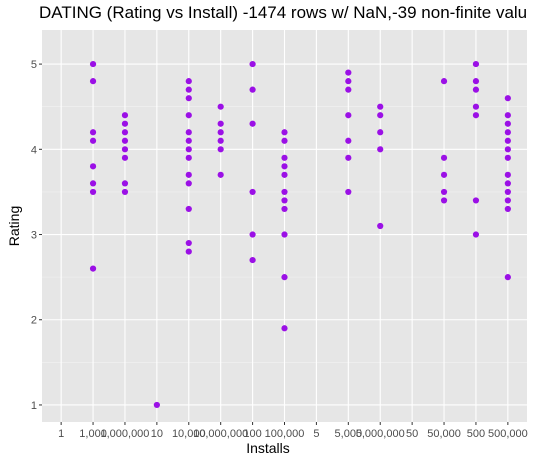  What do you see at coordinates (34, 150) in the screenshot?
I see `y-tick-label: 4` at bounding box center [34, 150].